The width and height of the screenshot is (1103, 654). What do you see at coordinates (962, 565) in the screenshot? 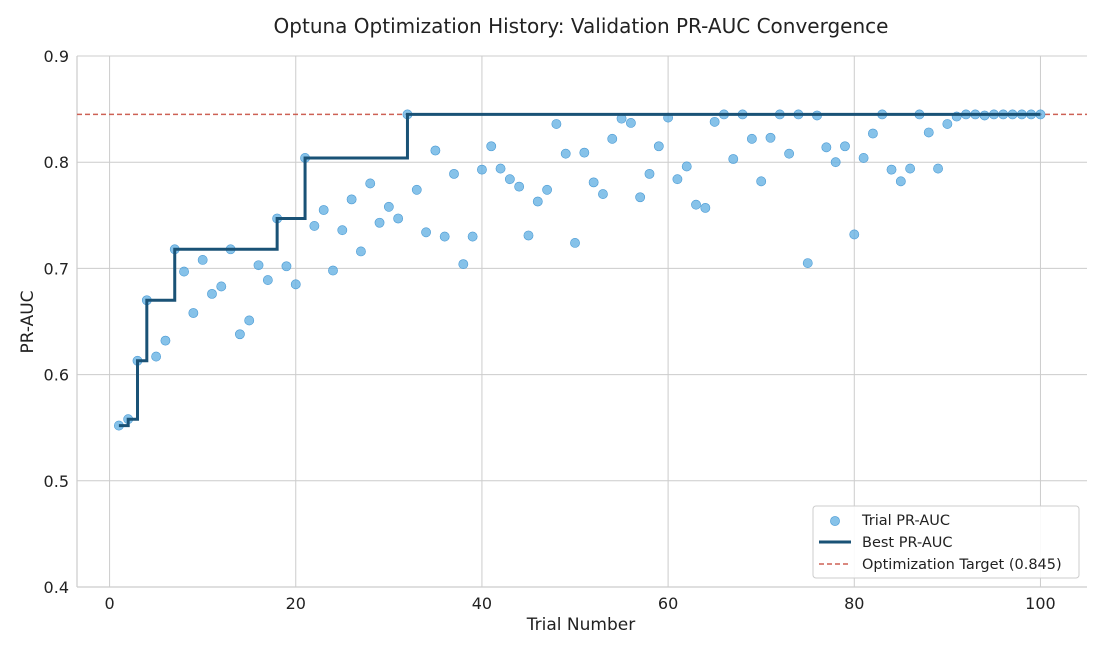
I see `legend-label: Optimization Target (0.845)` at bounding box center [962, 565].